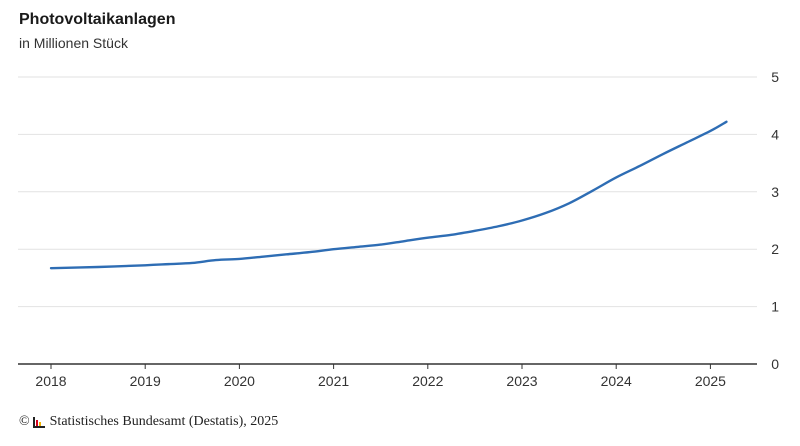 The image size is (800, 446). Describe the element at coordinates (775, 77) in the screenshot. I see `y-tick-label-5: 5` at that location.